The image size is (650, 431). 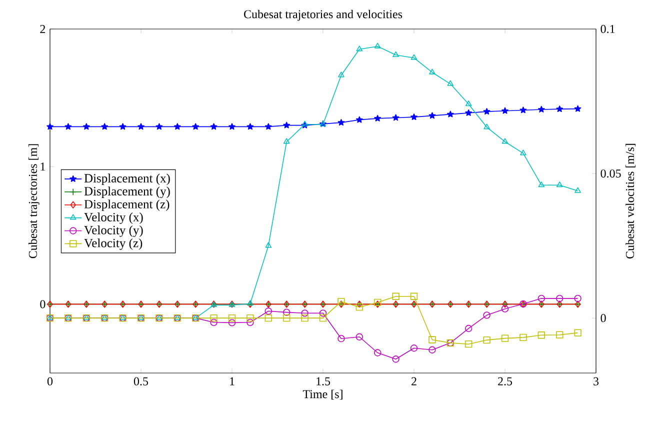 What do you see at coordinates (414, 381) in the screenshot?
I see `x-tick-label: 2` at bounding box center [414, 381].